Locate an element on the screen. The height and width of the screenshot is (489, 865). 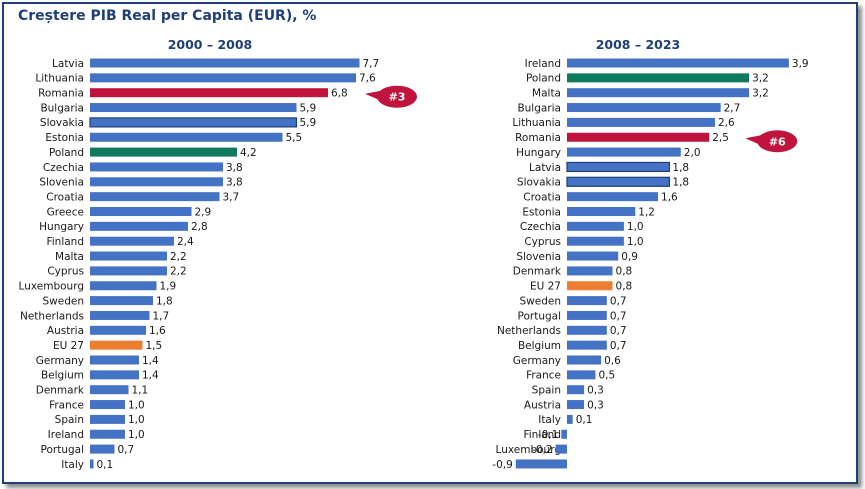
value-label: 0,5 is located at coordinates (606, 376).